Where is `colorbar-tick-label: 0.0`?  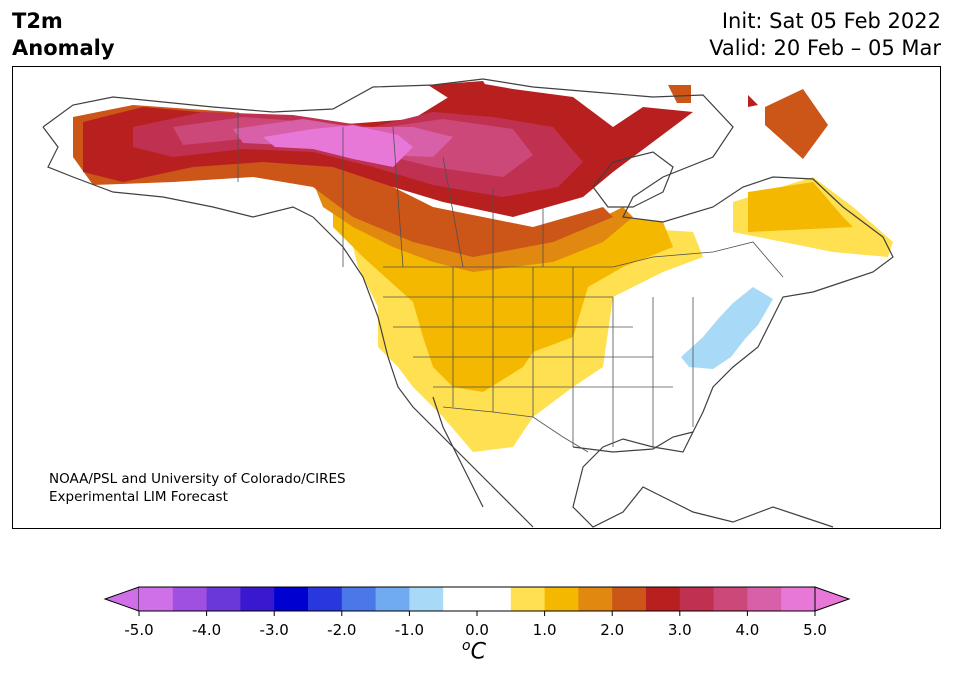 colorbar-tick-label: 0.0 is located at coordinates (477, 630).